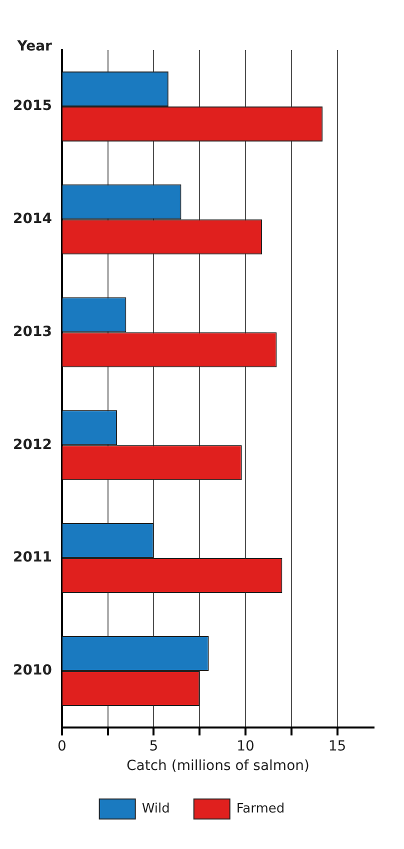  What do you see at coordinates (32, 670) in the screenshot?
I see `y-tick-label: 2010` at bounding box center [32, 670].